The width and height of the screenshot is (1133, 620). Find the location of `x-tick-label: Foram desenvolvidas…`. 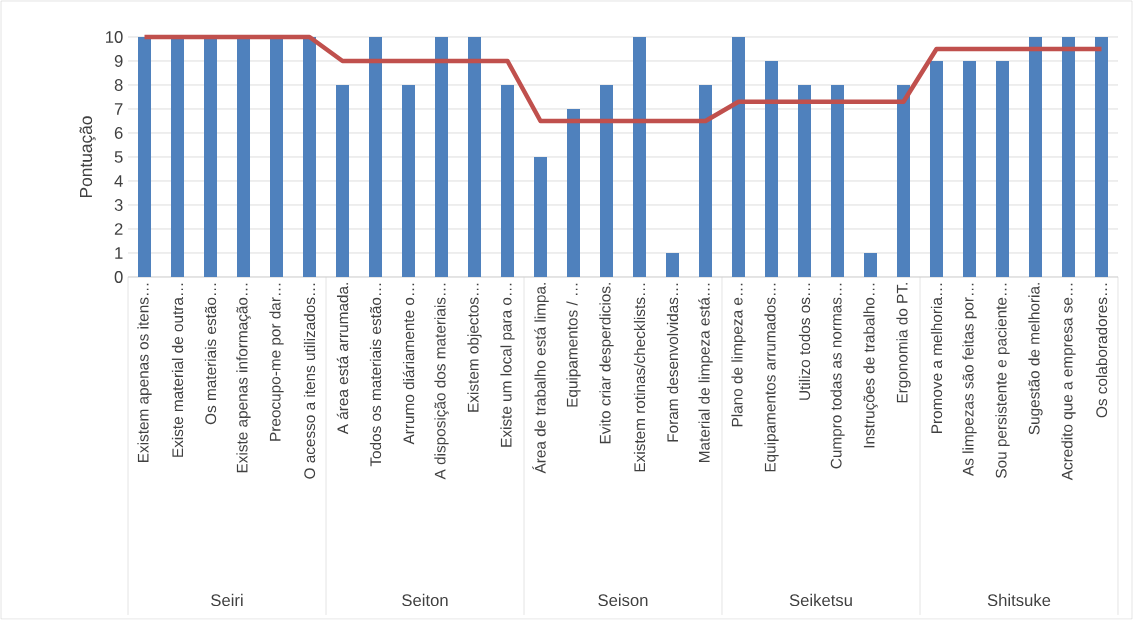

x-tick-label: Foram desenvolvidas… is located at coordinates (672, 362).